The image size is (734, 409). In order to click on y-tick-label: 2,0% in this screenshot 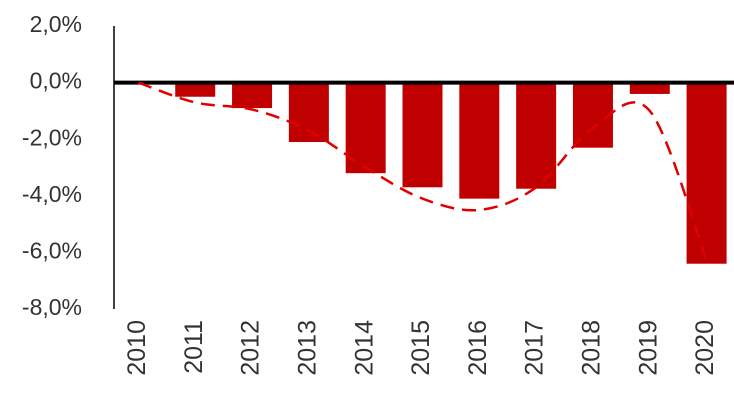, I will do `click(56, 24)`.